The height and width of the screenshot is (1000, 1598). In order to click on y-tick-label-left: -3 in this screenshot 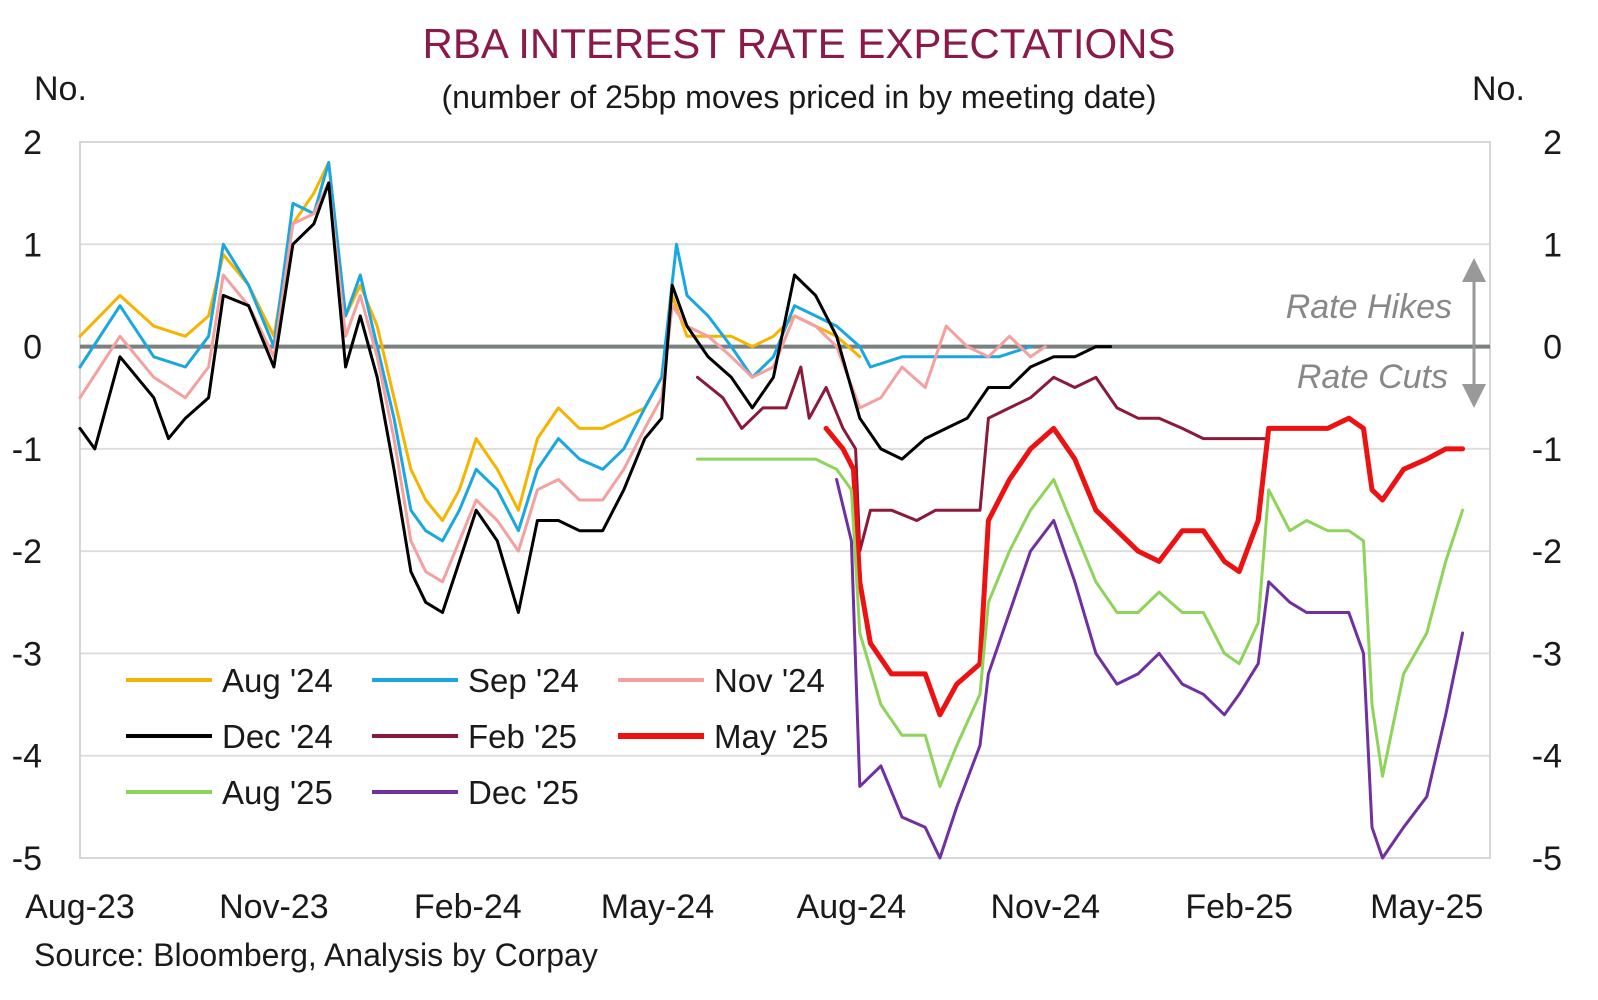, I will do `click(27, 654)`.